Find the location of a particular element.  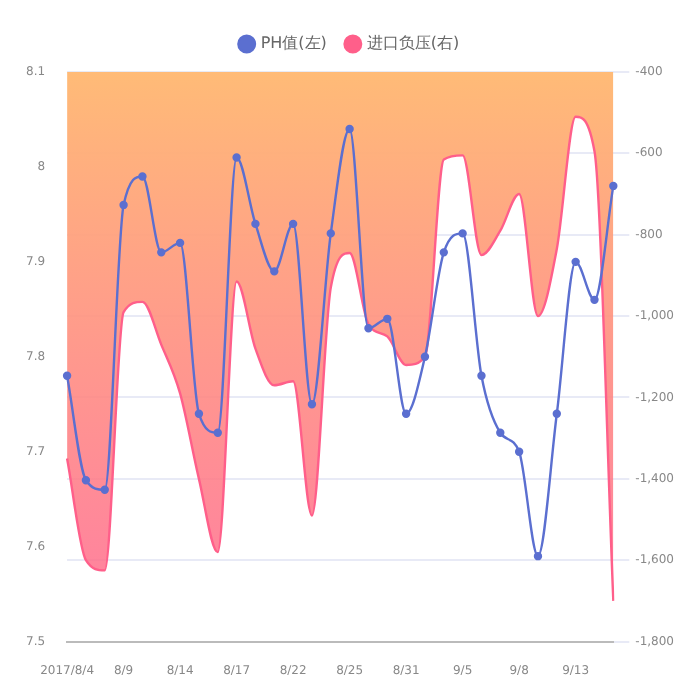

legend-label: PH值(左) is located at coordinates (293, 43).